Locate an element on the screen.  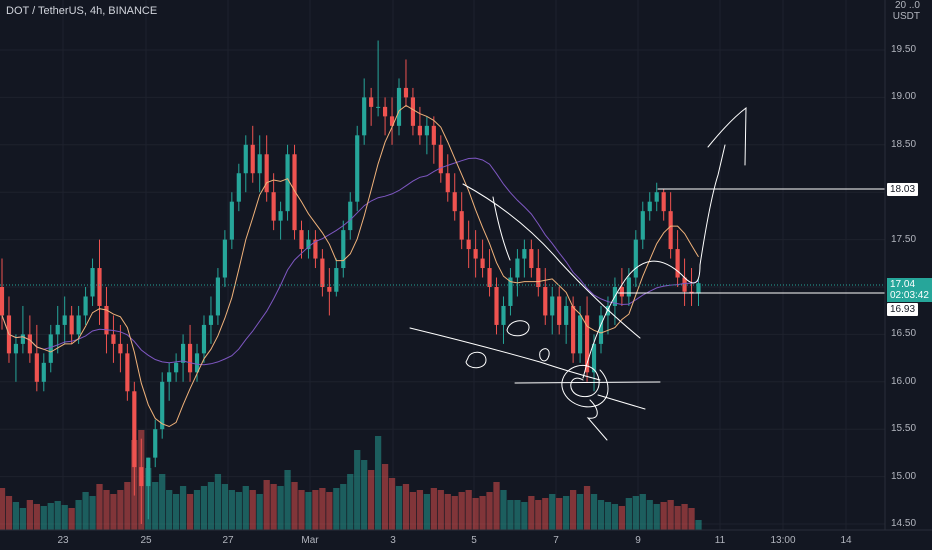
spiral-ray is located at coordinates (621, 402).